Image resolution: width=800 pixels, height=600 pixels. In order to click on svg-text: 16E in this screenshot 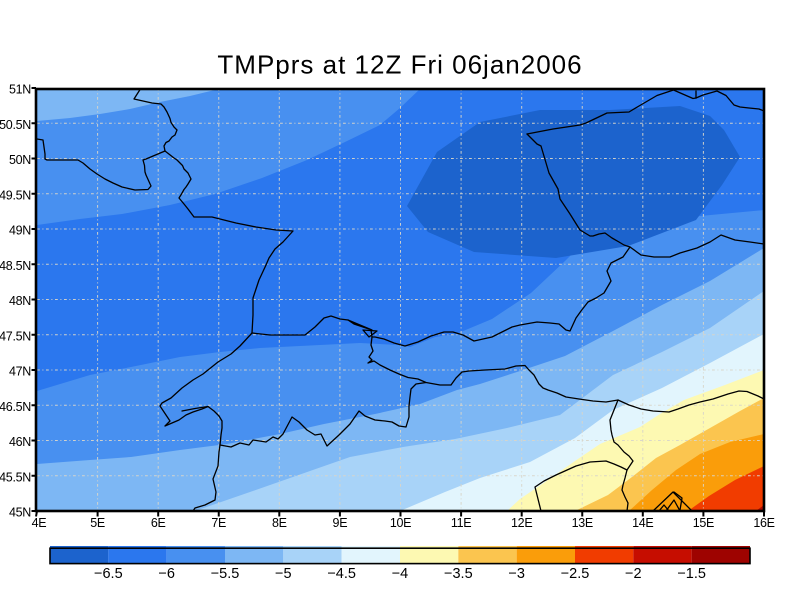, I will do `click(763, 523)`.